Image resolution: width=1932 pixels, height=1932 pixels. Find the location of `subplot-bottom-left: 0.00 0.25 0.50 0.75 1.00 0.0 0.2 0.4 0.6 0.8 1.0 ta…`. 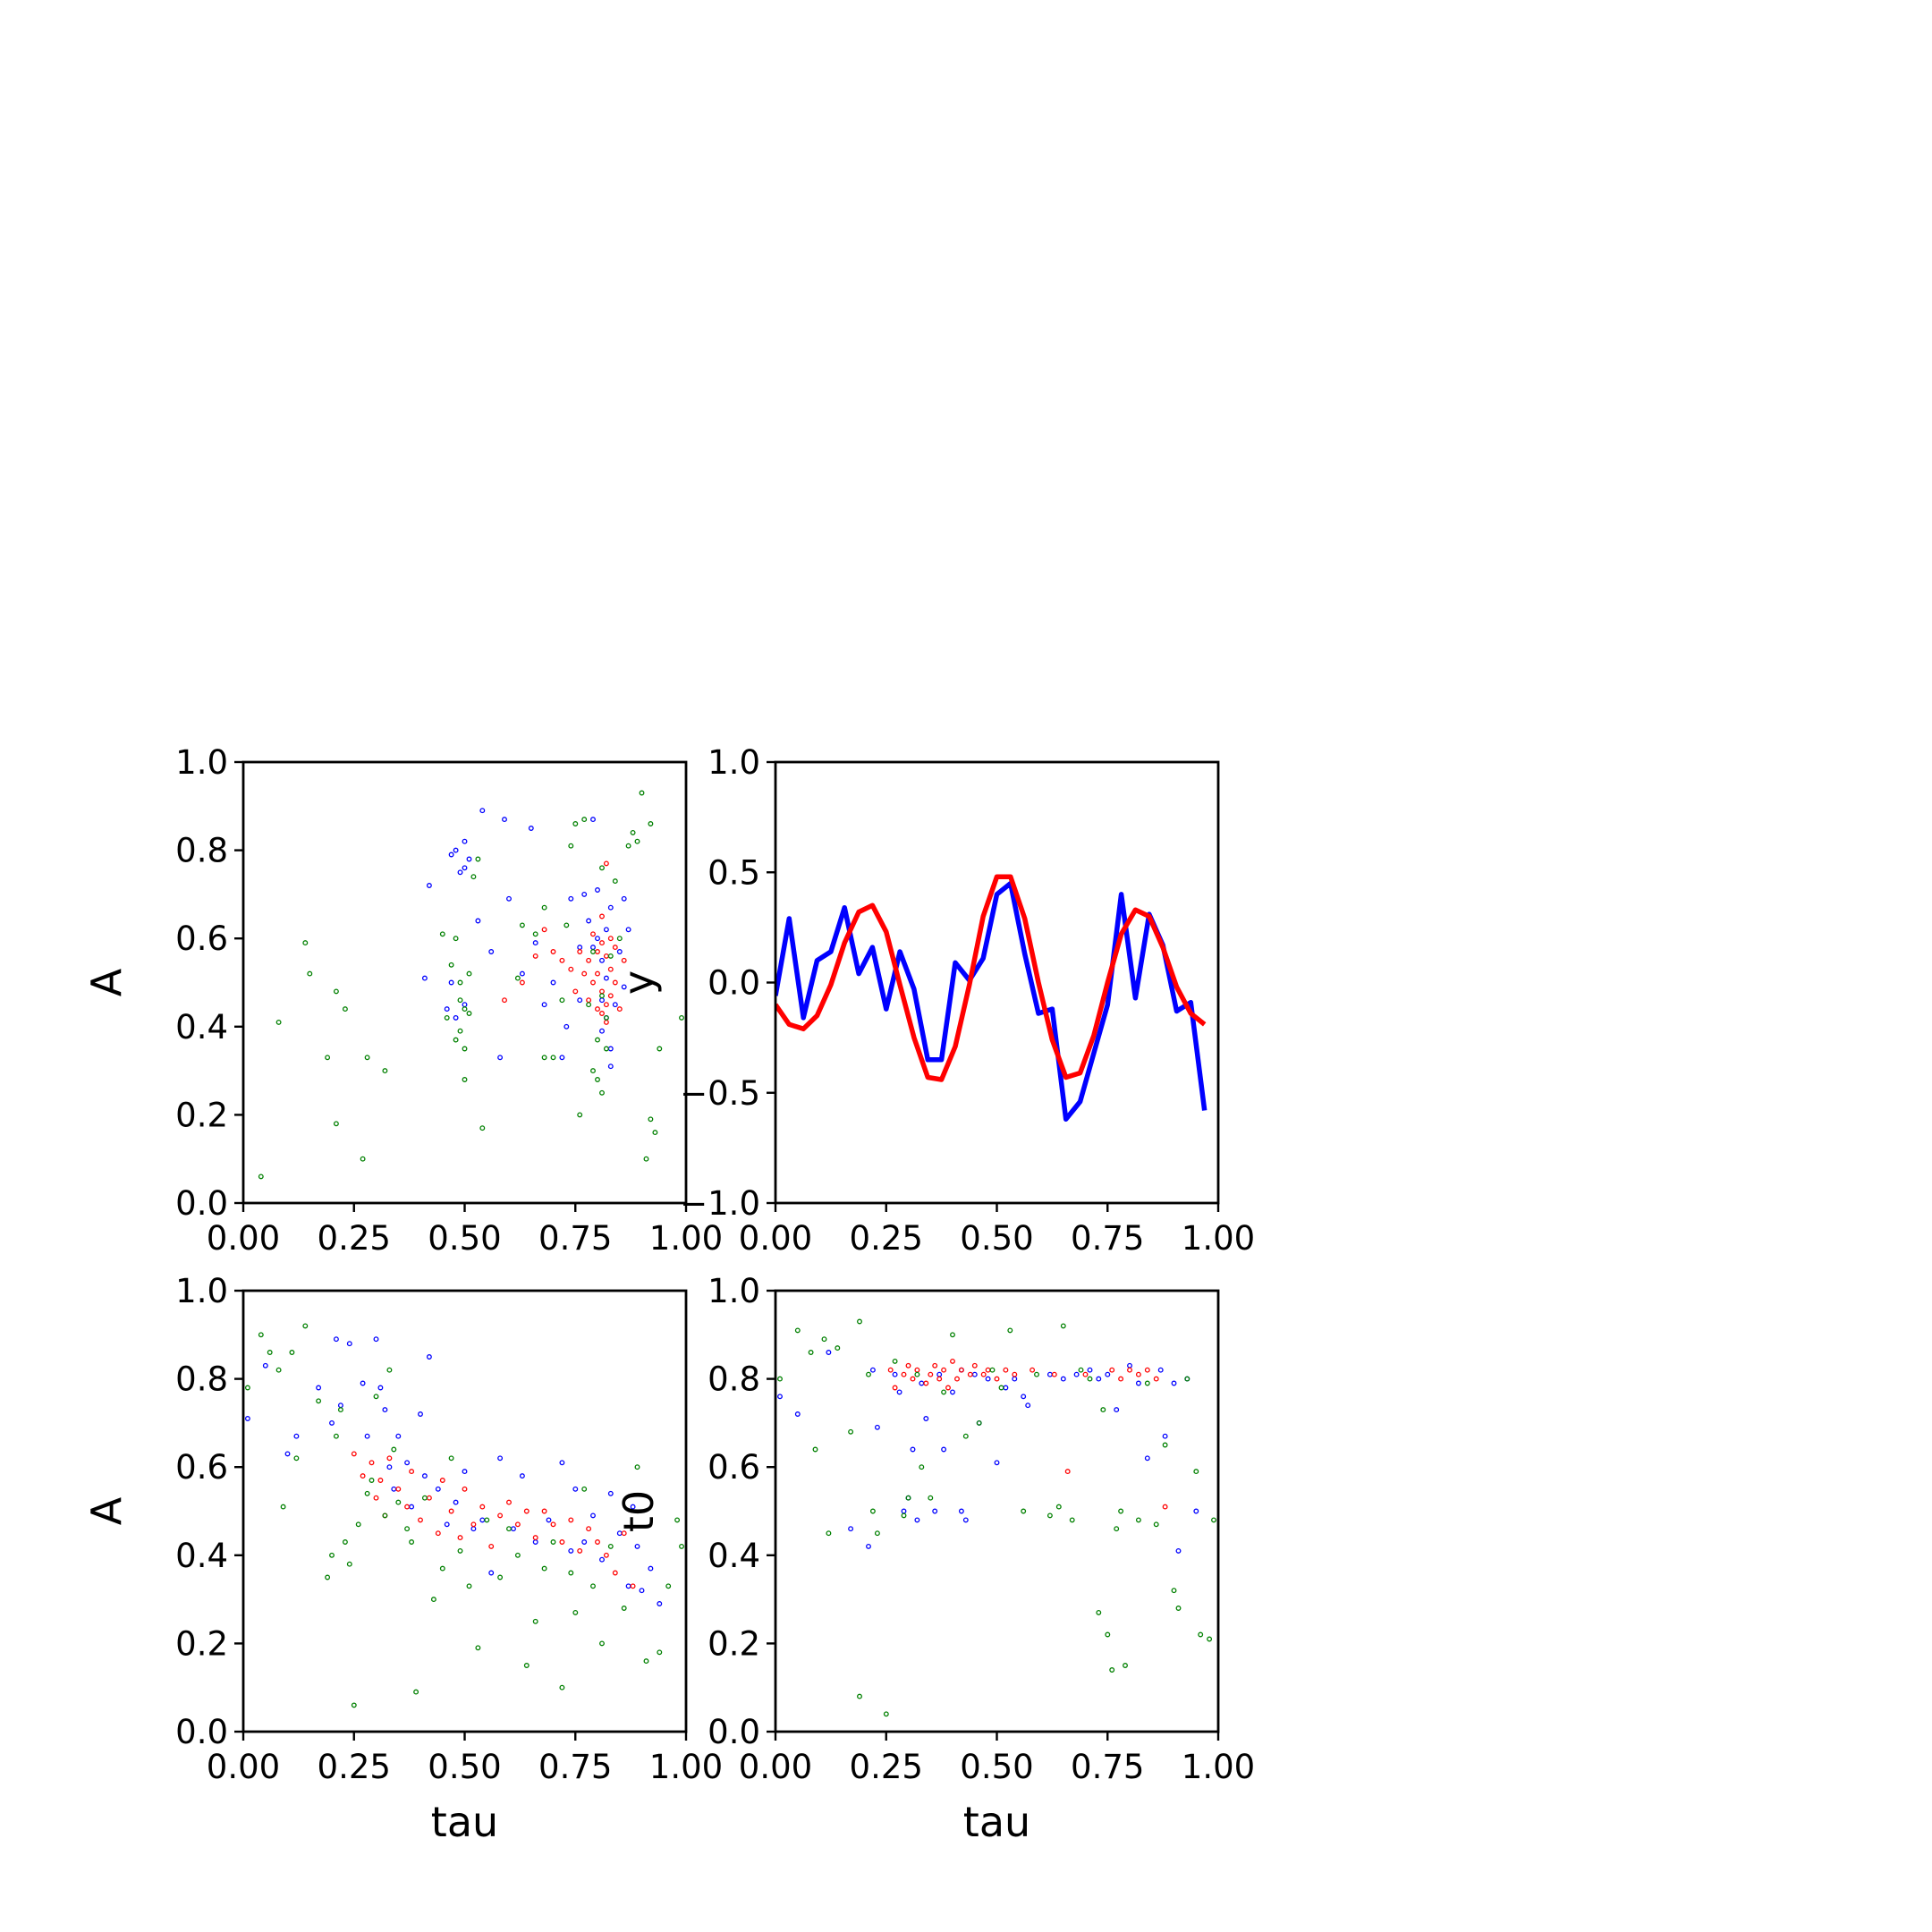

subplot-bottom-left: 0.00 0.25 0.50 0.75 1.00 0.0 0.2 0.4 0.6 0.8 1.0 ta… is located at coordinates (402, 1559).